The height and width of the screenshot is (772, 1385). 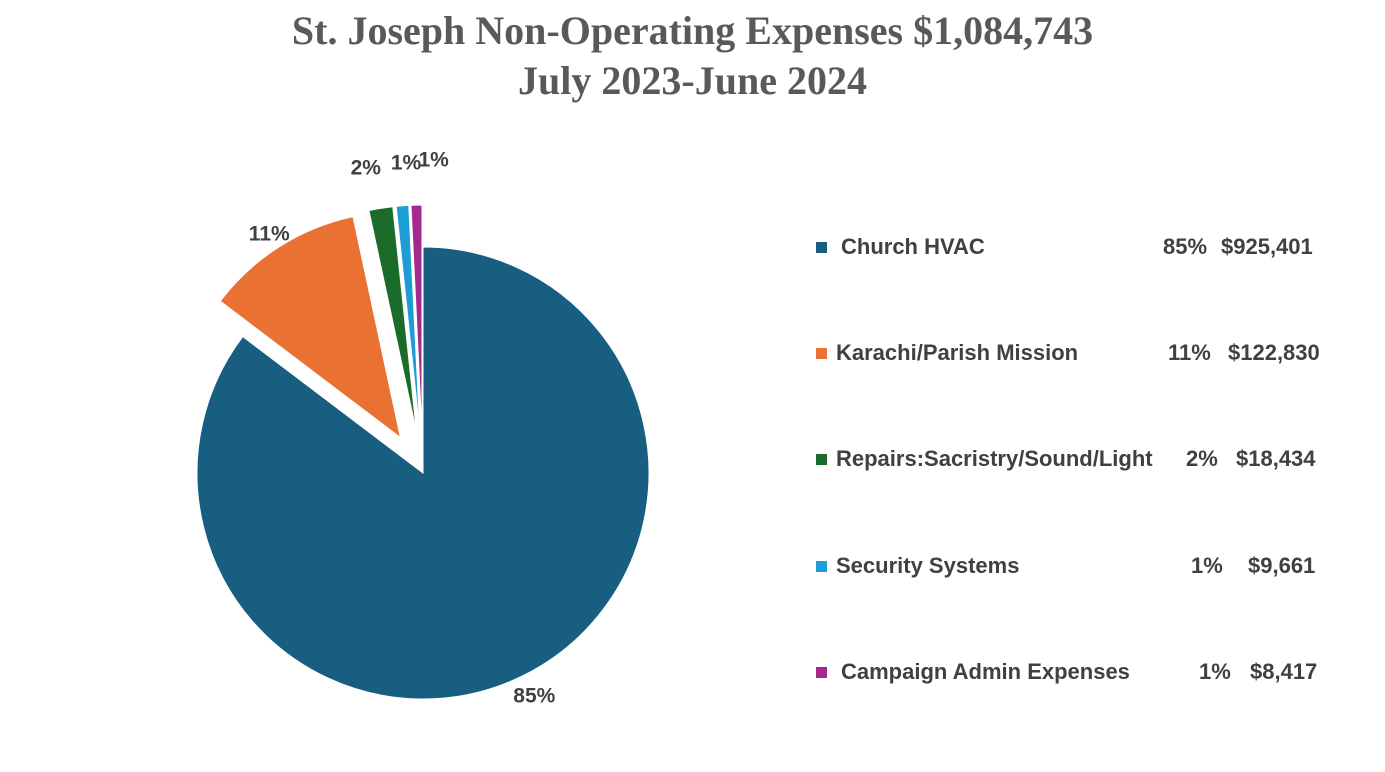 I want to click on legend-label: Campaign Admin Expenses, so click(x=985, y=671).